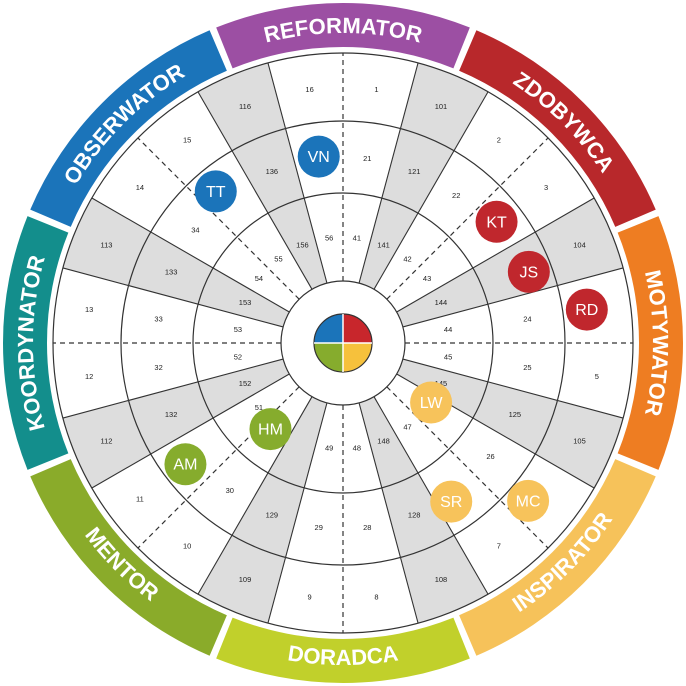 The width and height of the screenshot is (686, 686). I want to click on person-marker-am: AM, so click(185, 464).